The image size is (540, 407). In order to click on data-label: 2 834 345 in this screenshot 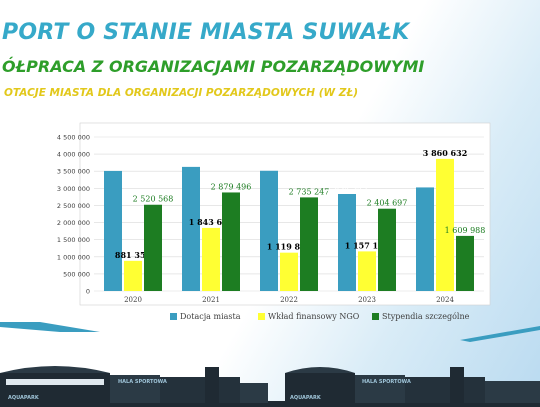, I will do `click(347, 188)`.